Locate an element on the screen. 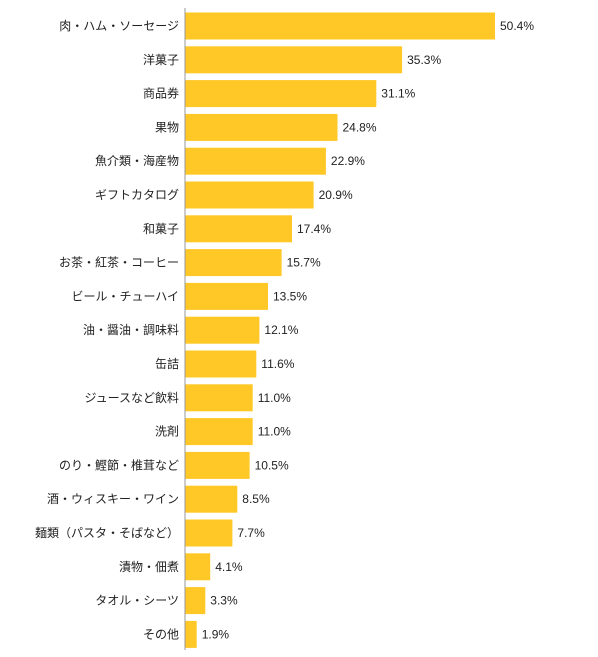  value-label-1: 35.3% is located at coordinates (424, 60).